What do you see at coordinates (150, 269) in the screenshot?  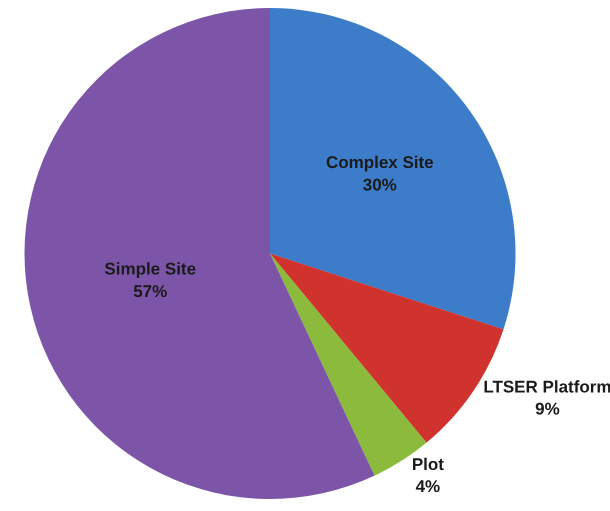 I see `slice-label: Simple Site` at bounding box center [150, 269].